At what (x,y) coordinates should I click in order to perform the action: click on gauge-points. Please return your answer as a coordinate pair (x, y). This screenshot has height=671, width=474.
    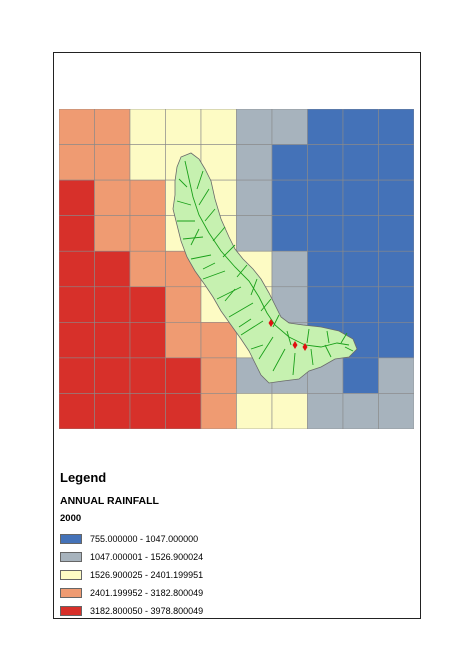
    Looking at the image, I should click on (288, 335).